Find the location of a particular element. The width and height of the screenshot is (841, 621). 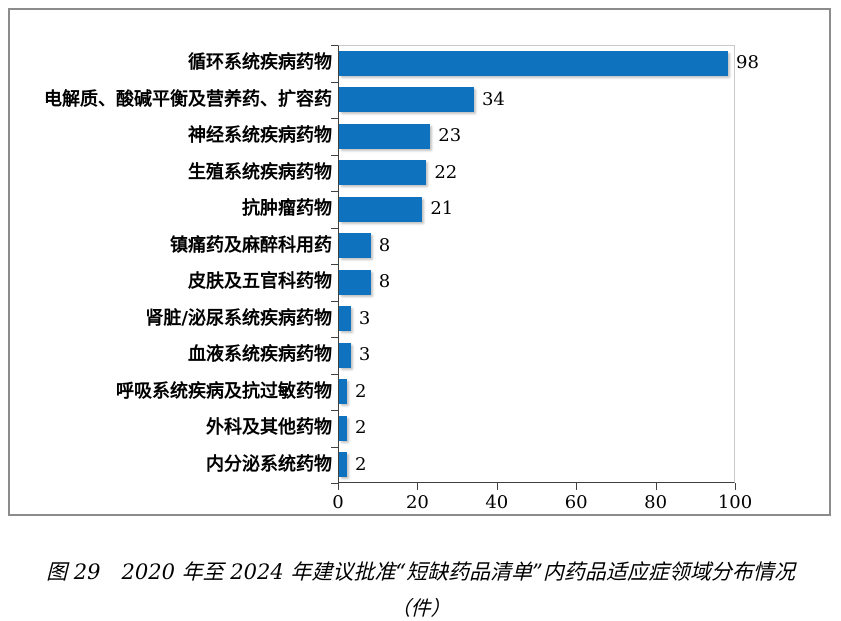

category-label: 抗肿瘤药物 is located at coordinates (287, 208).